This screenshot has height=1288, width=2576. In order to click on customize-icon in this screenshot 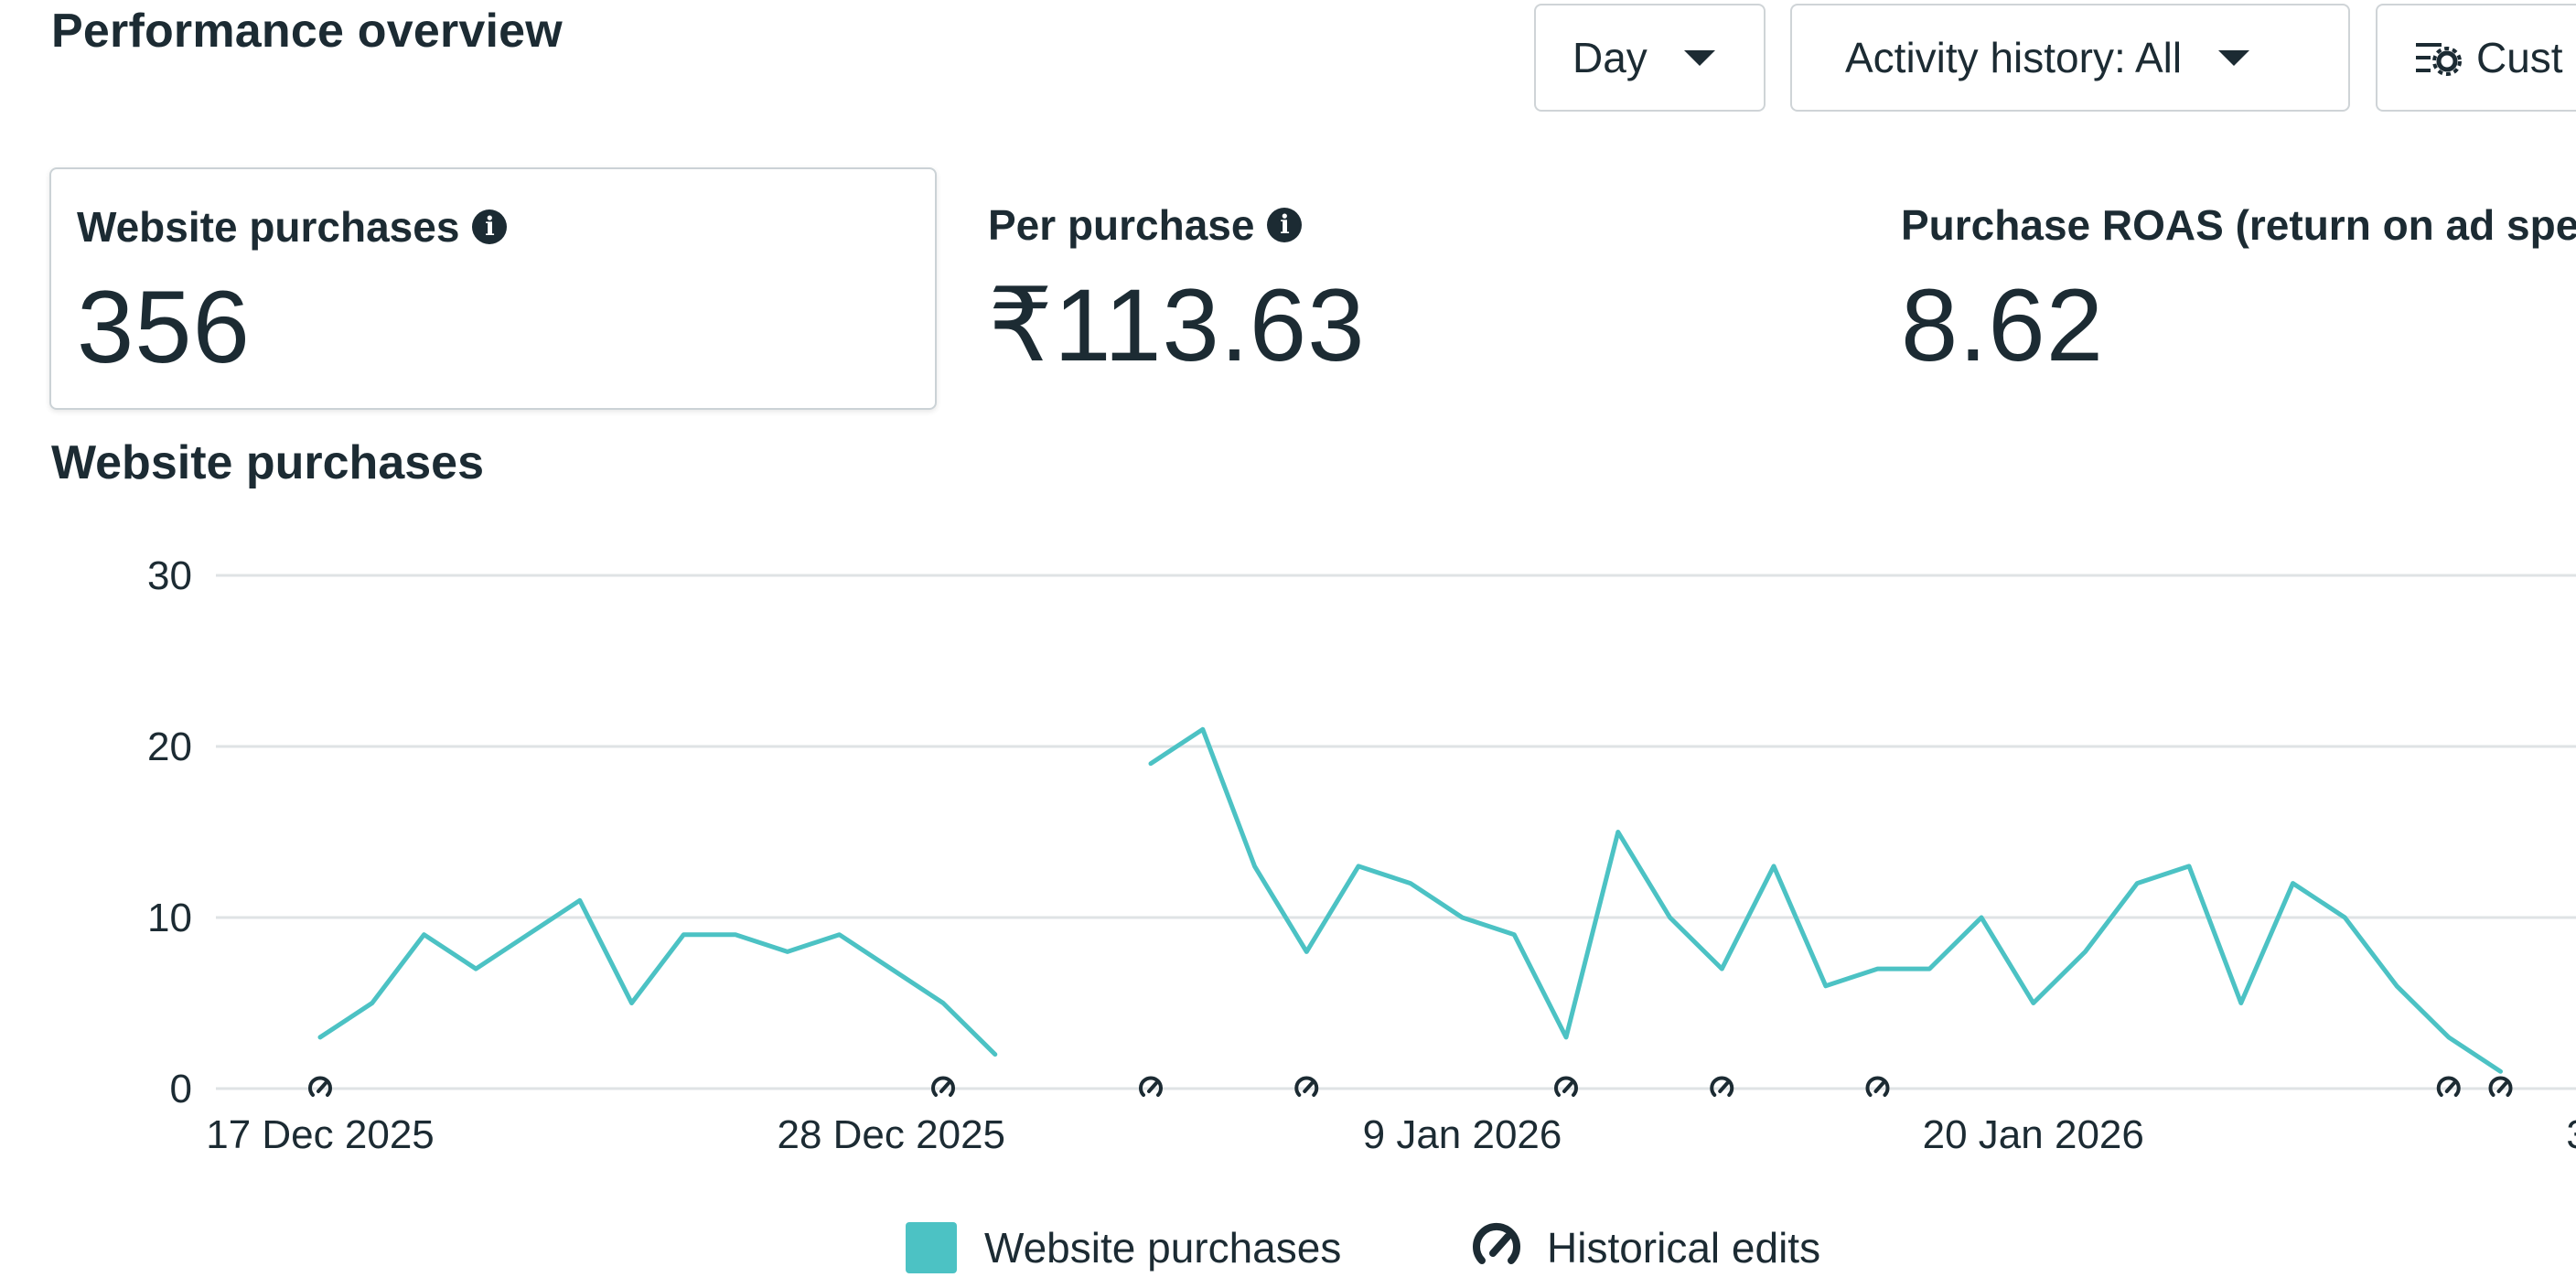, I will do `click(2439, 59)`.